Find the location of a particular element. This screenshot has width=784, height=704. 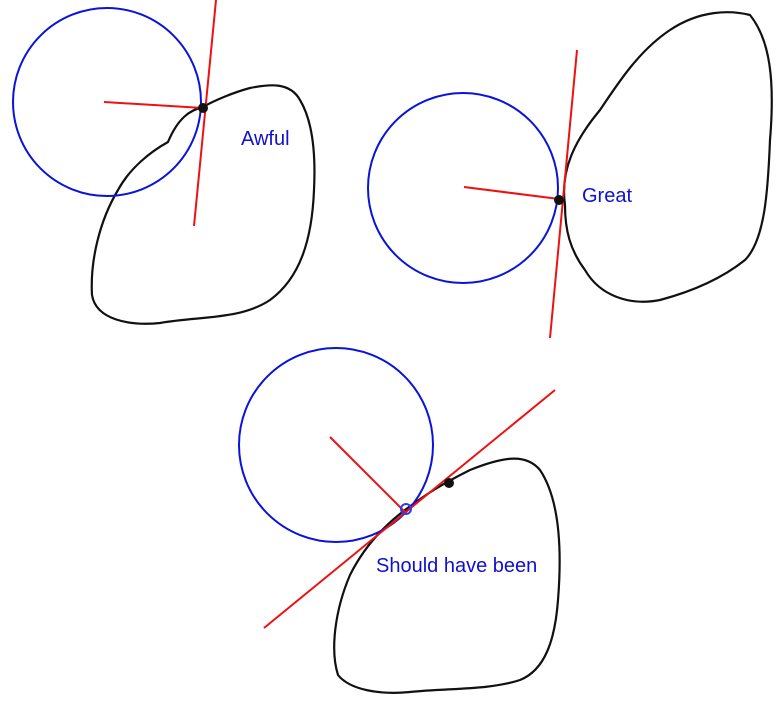

corrected-contact-point is located at coordinates (406, 509).